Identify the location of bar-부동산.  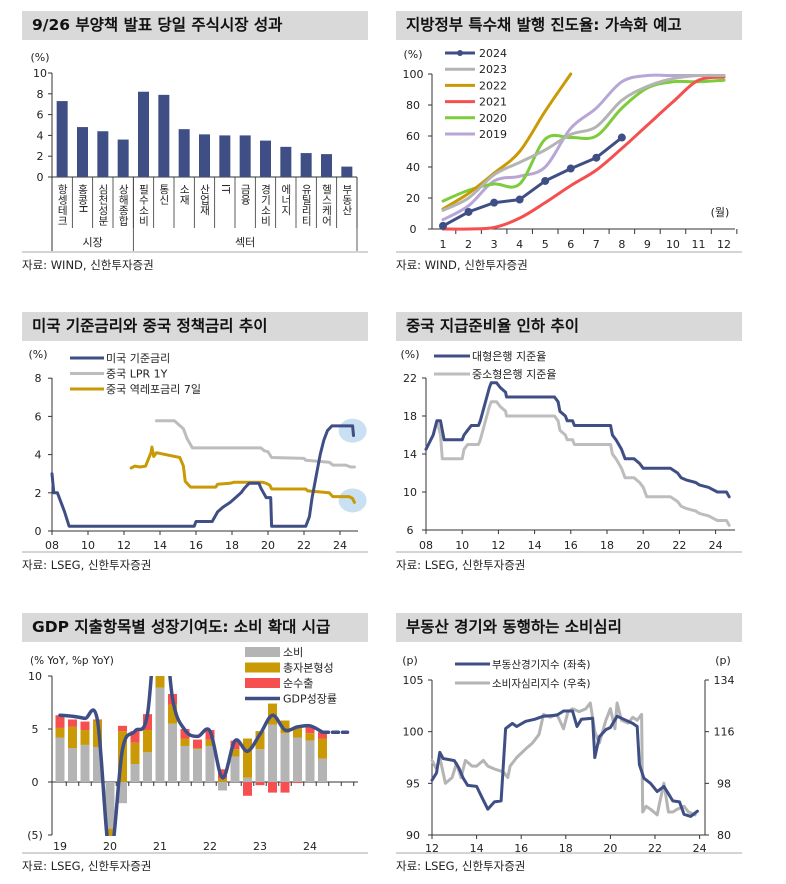
(347, 171).